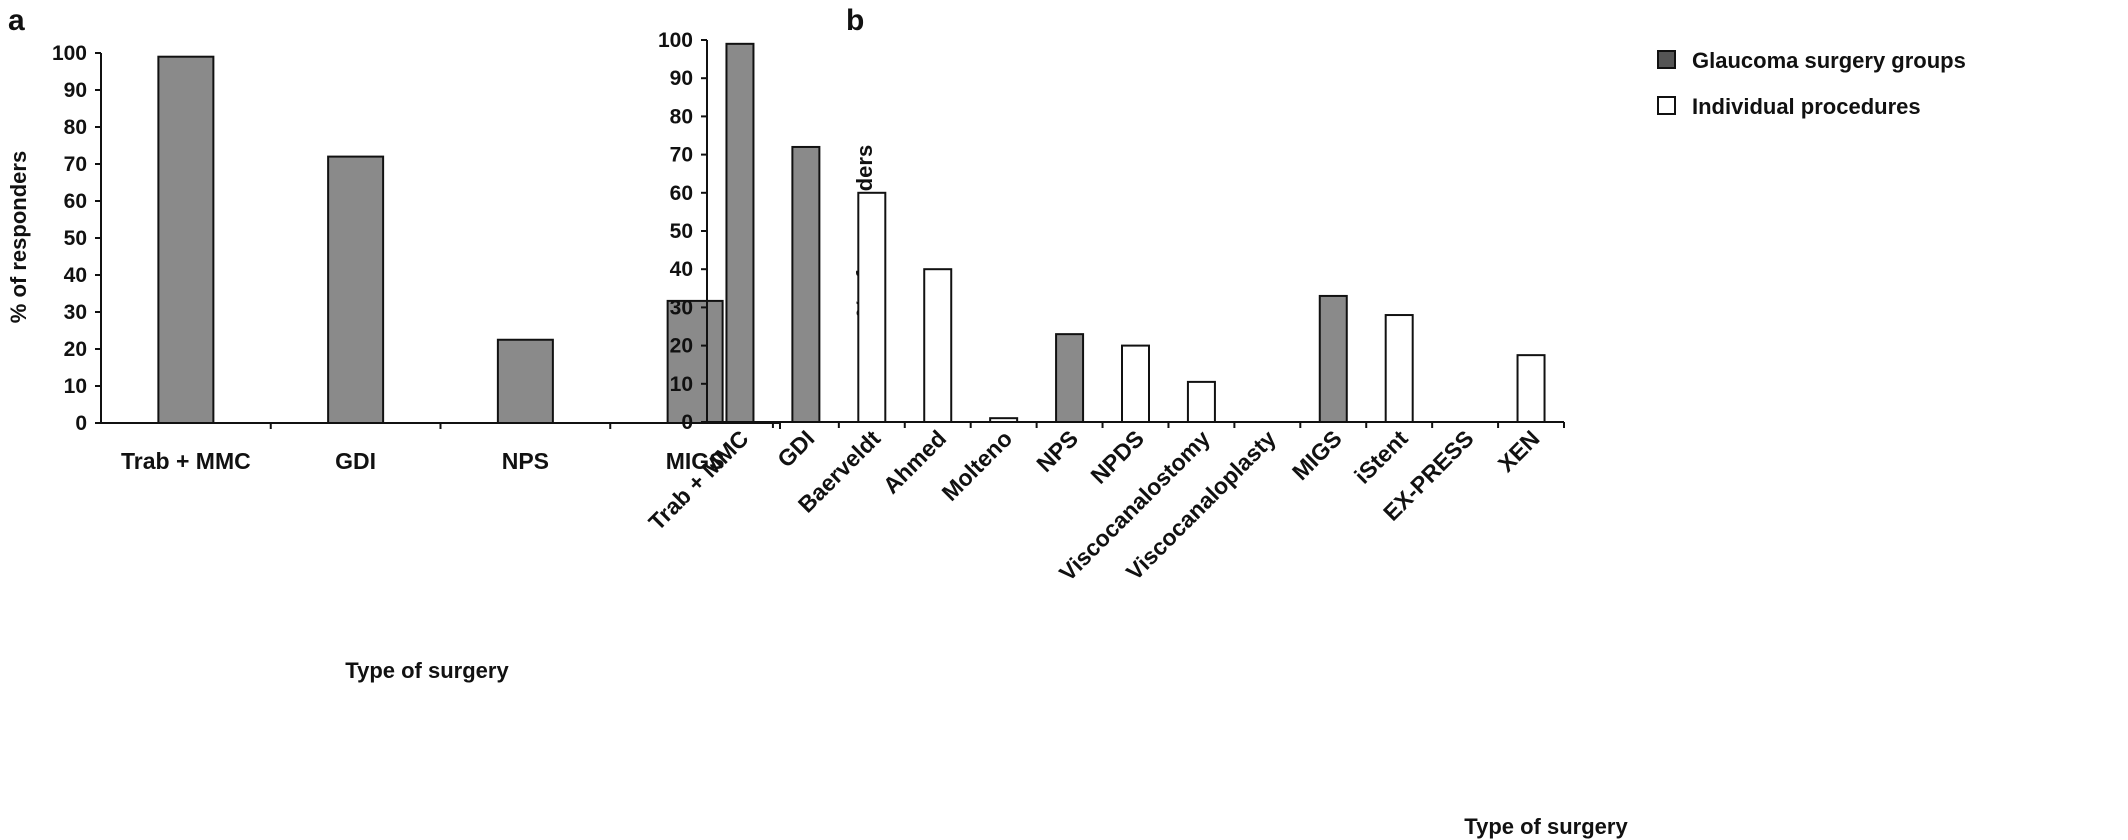  I want to click on bar-baerveldt, so click(872, 307).